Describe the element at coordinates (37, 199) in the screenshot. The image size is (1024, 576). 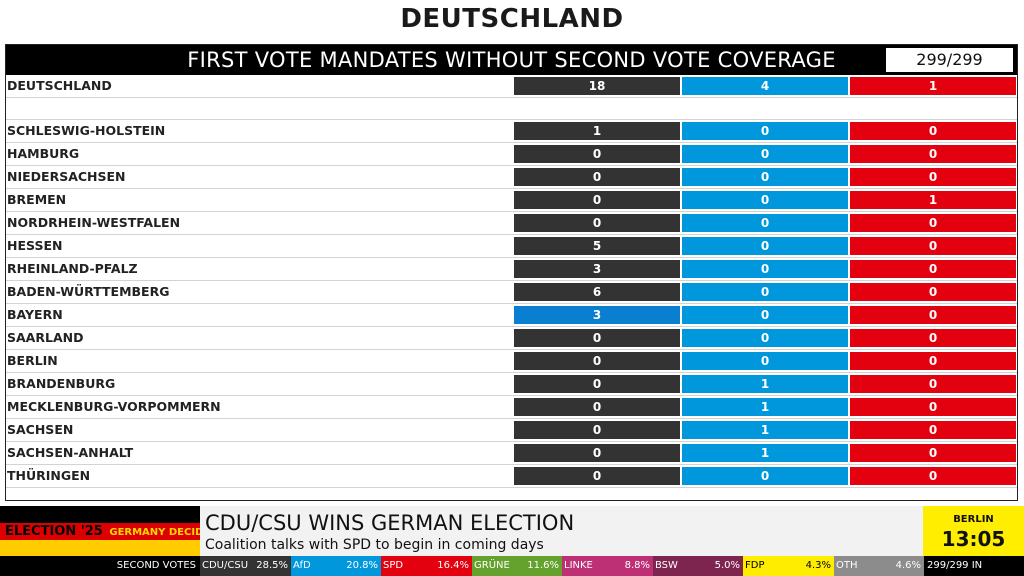
I see `state-label: BREMEN` at that location.